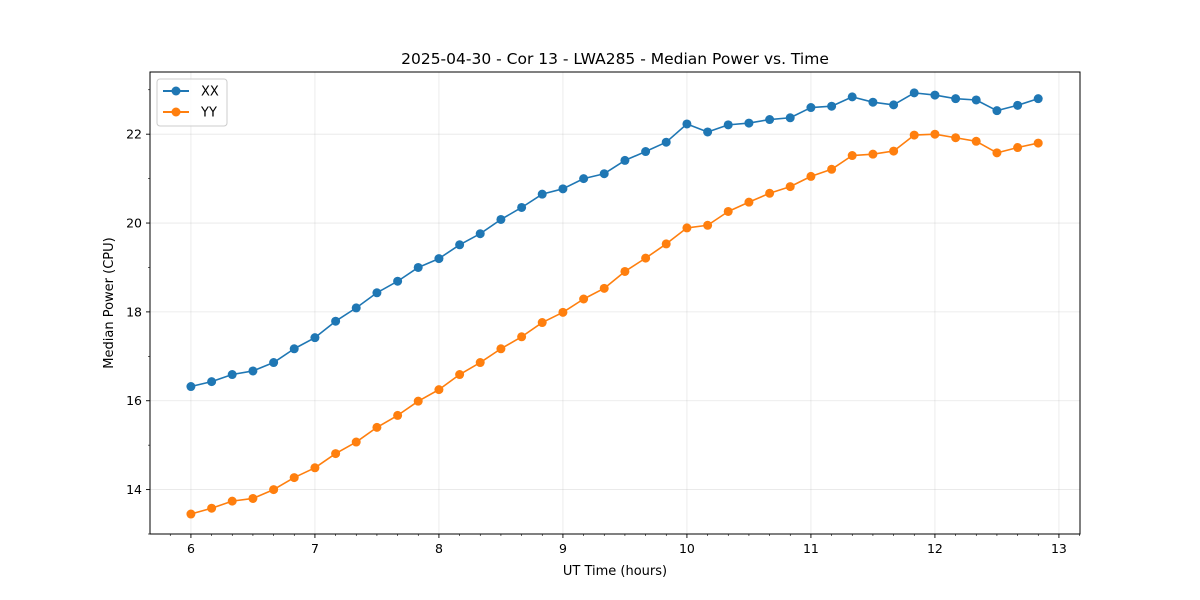 This screenshot has height=600, width=1200. Describe the element at coordinates (439, 548) in the screenshot. I see `x-tick-label: 8` at that location.